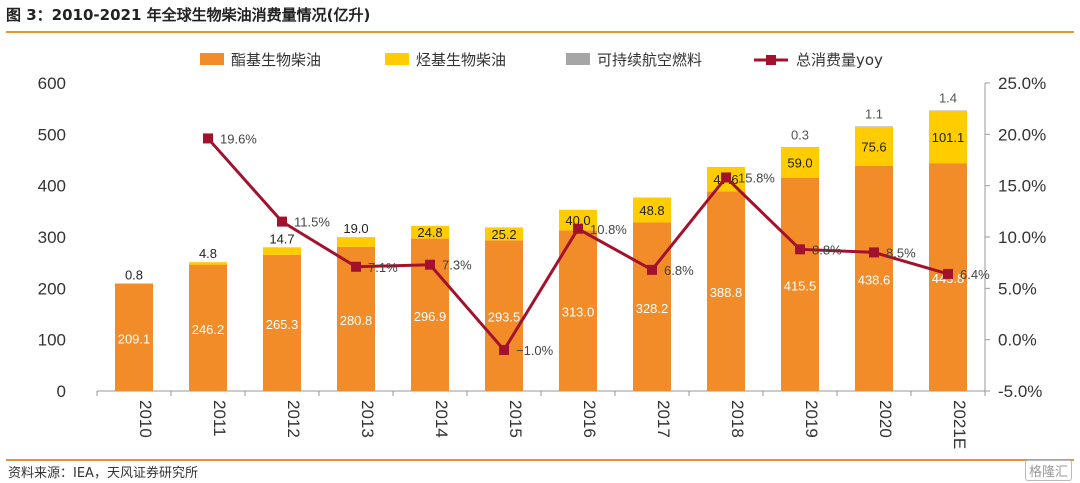  What do you see at coordinates (811, 419) in the screenshot?
I see `x-tick-label: 2019` at bounding box center [811, 419].